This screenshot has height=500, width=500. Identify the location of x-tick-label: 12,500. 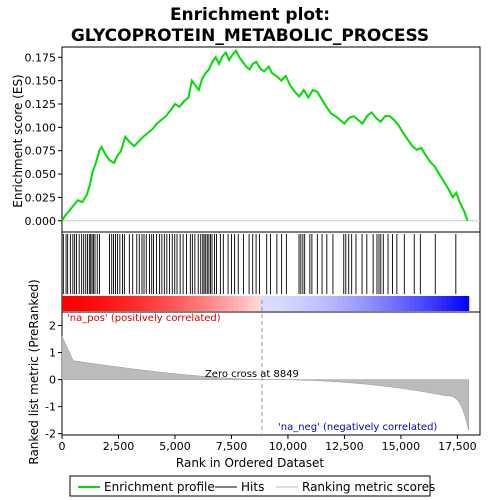
(344, 446).